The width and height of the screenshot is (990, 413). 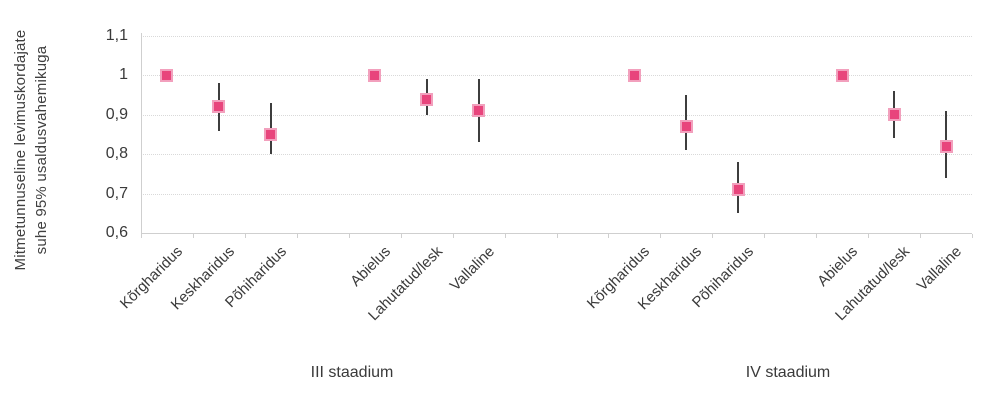 I want to click on group-label: IV staadium, so click(x=788, y=372).